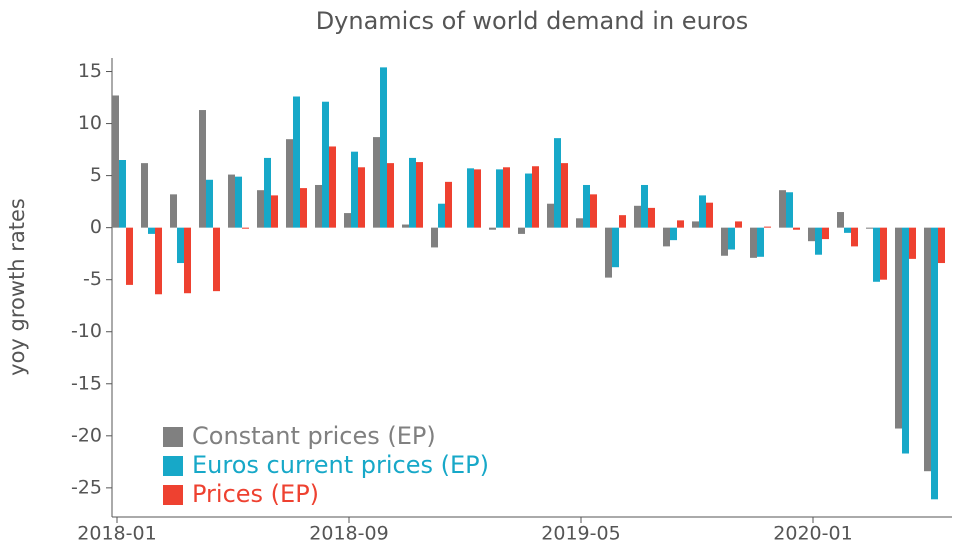 The height and width of the screenshot is (558, 976). I want to click on x-tick-label: 2018-01, so click(116, 534).